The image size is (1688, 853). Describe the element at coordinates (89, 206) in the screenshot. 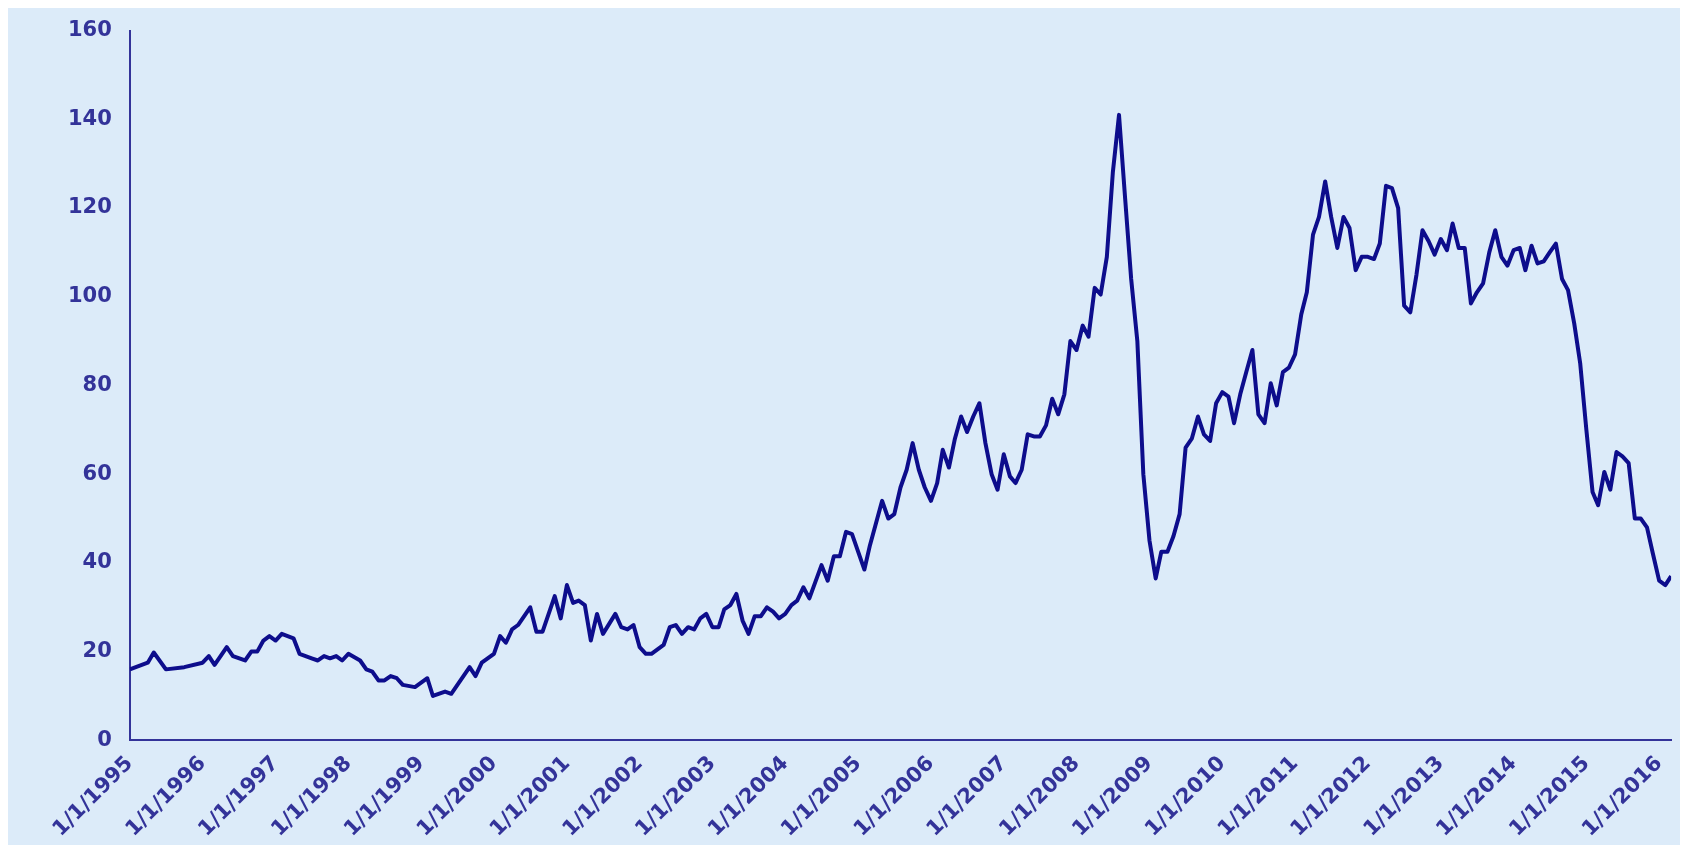

I see `y-tick-label: 120` at that location.